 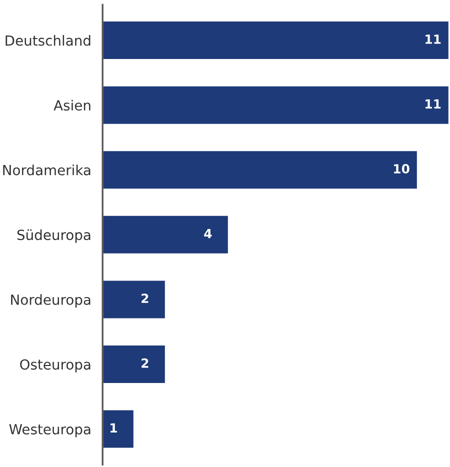 I want to click on y-tick-label: Asien, so click(x=72, y=105).